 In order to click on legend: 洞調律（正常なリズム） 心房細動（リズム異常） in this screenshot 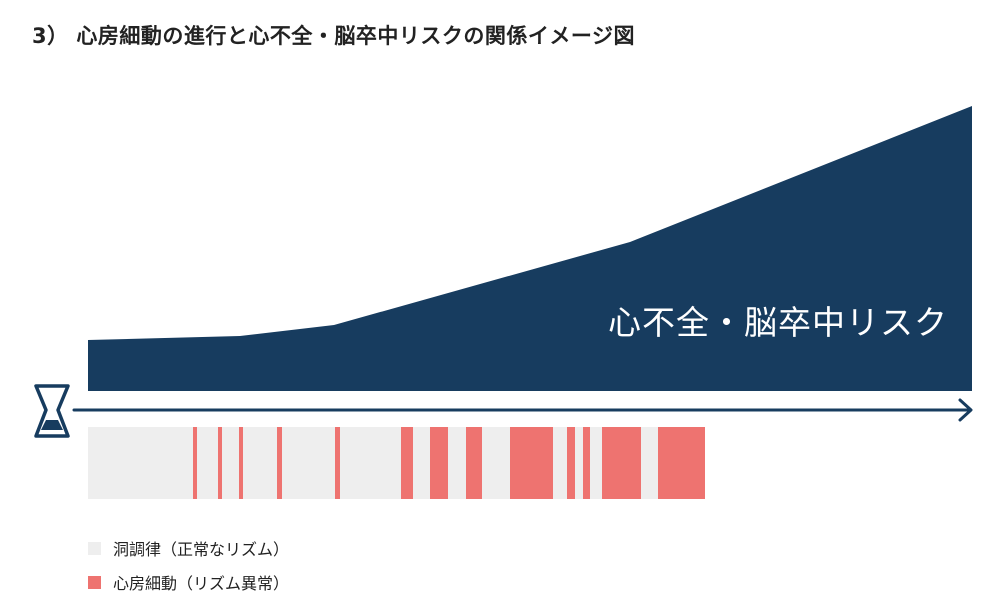, I will do `click(188, 571)`.